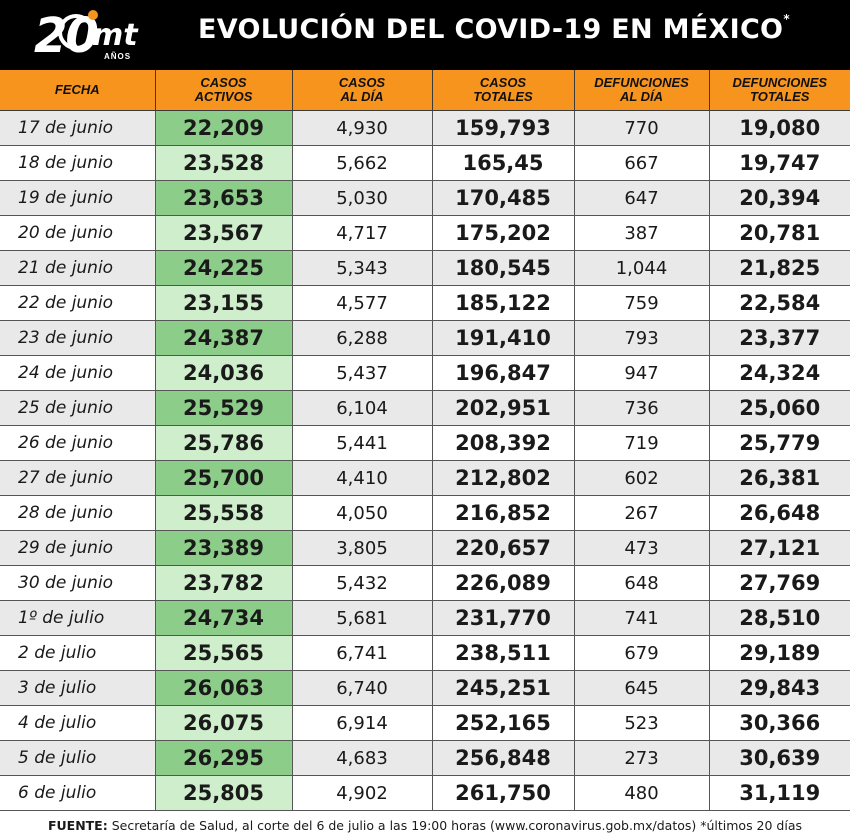 This screenshot has width=850, height=840. I want to click on cell-casos-activos: 26,063, so click(224, 688).